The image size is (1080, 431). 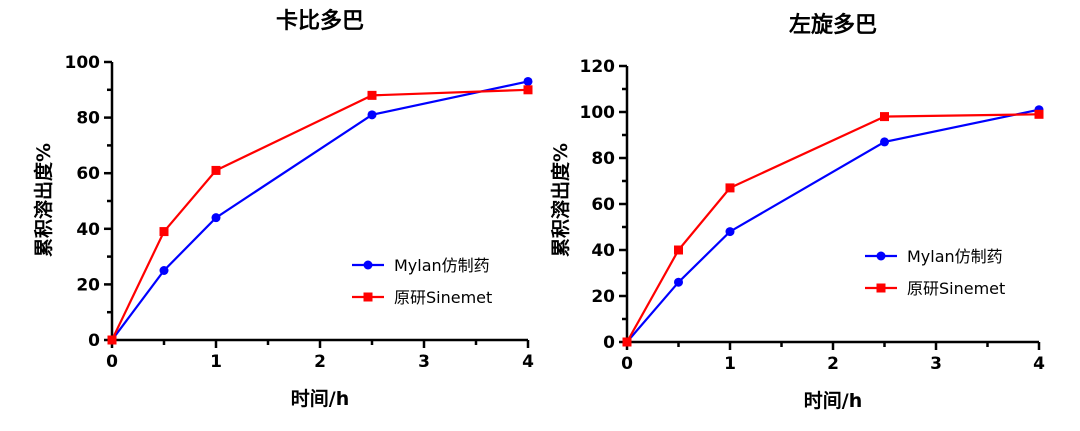 What do you see at coordinates (320, 21) in the screenshot?
I see `chart-title: 卡比多巴` at bounding box center [320, 21].